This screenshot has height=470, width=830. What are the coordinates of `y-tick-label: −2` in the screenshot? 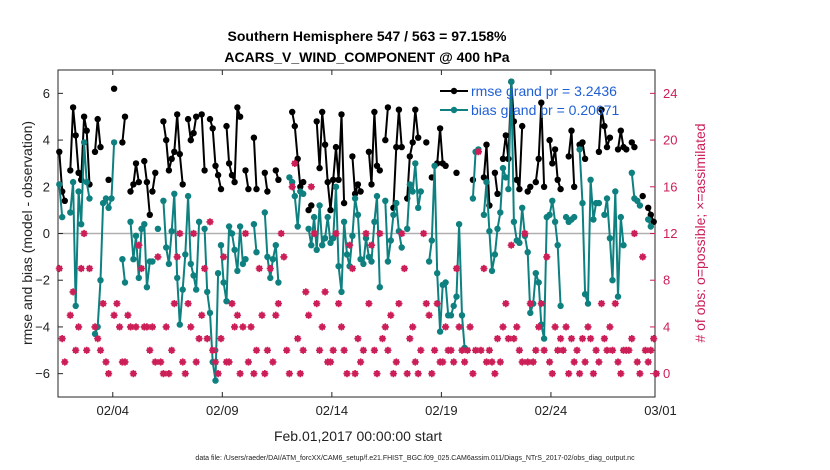 It's located at (42, 280).